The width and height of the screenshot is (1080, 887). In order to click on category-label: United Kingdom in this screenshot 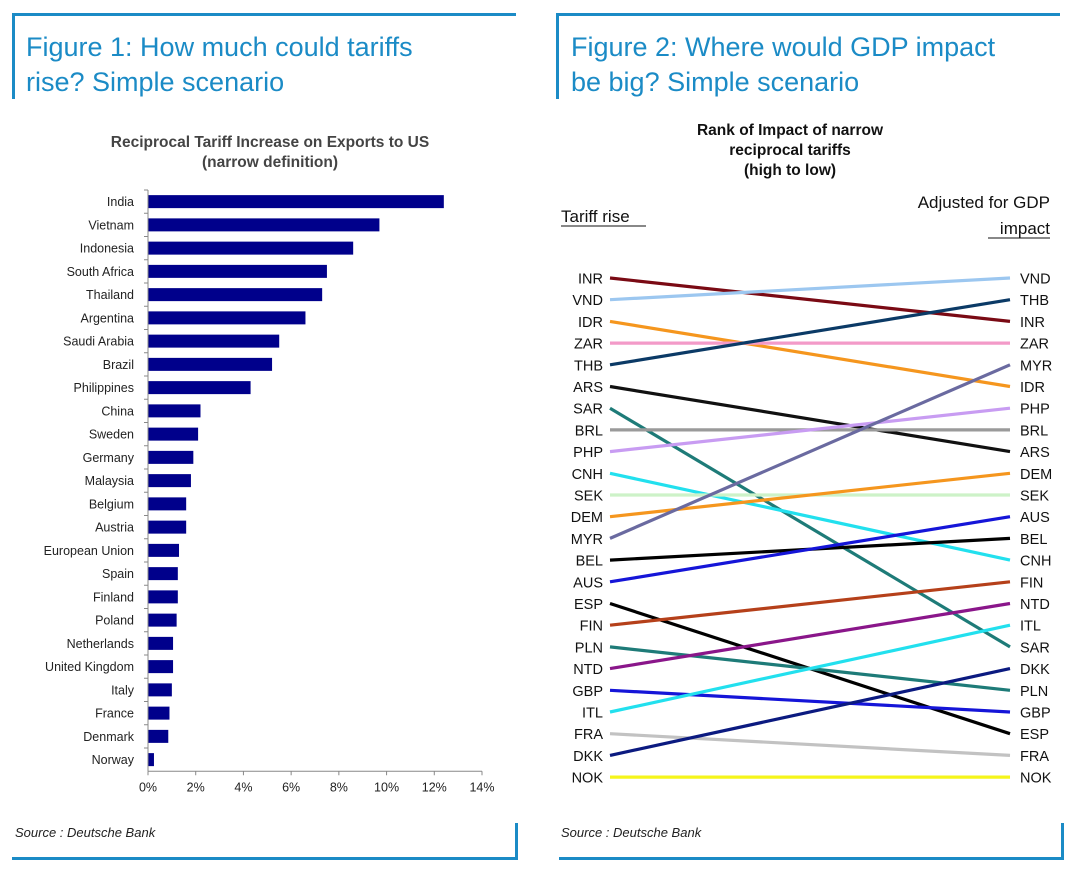, I will do `click(89, 667)`.